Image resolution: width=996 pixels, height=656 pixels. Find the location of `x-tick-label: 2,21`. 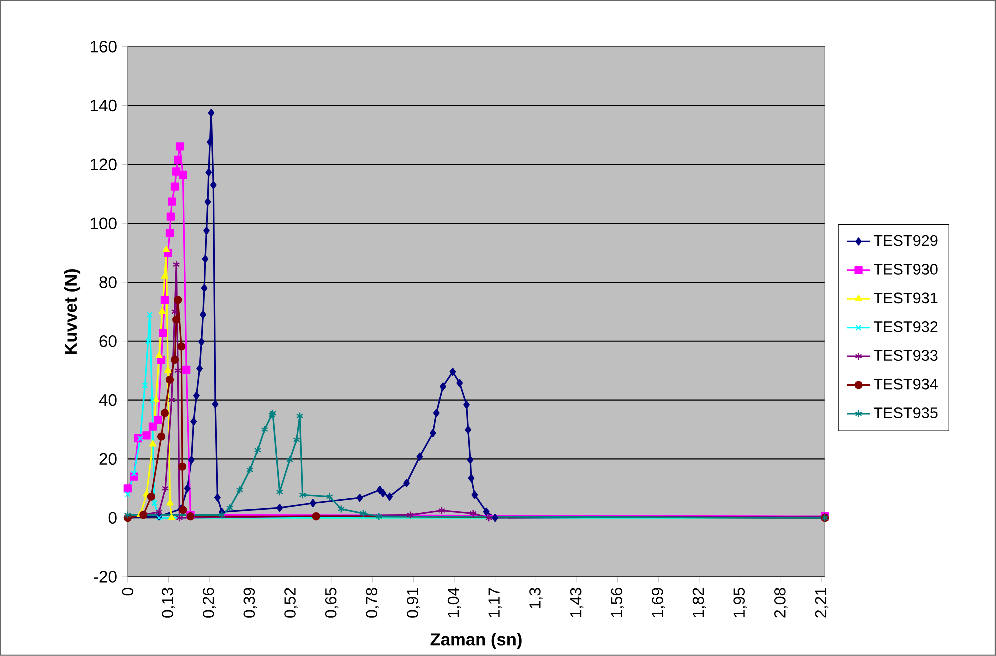

x-tick-label: 2,21 is located at coordinates (822, 603).